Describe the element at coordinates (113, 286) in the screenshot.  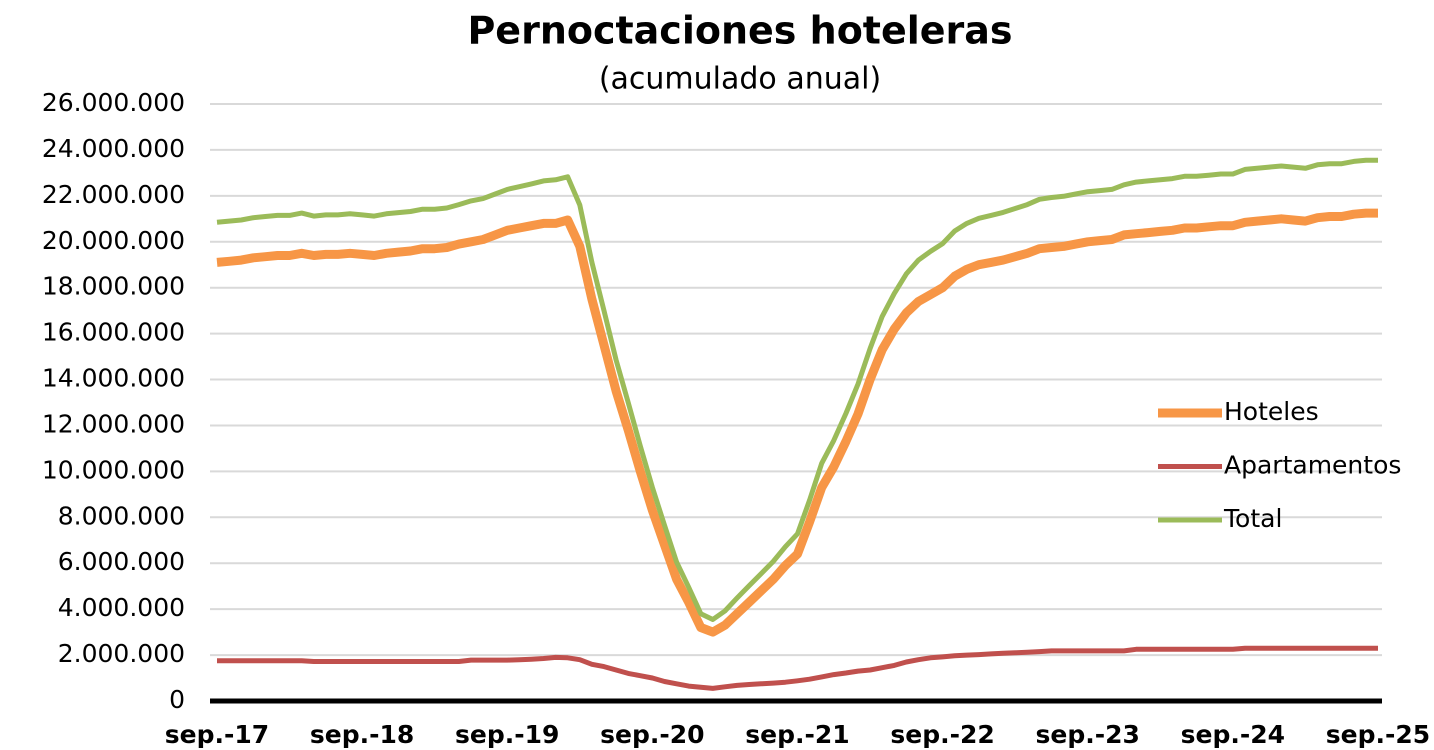
I see `y-tick-label: 18.000.000` at that location.